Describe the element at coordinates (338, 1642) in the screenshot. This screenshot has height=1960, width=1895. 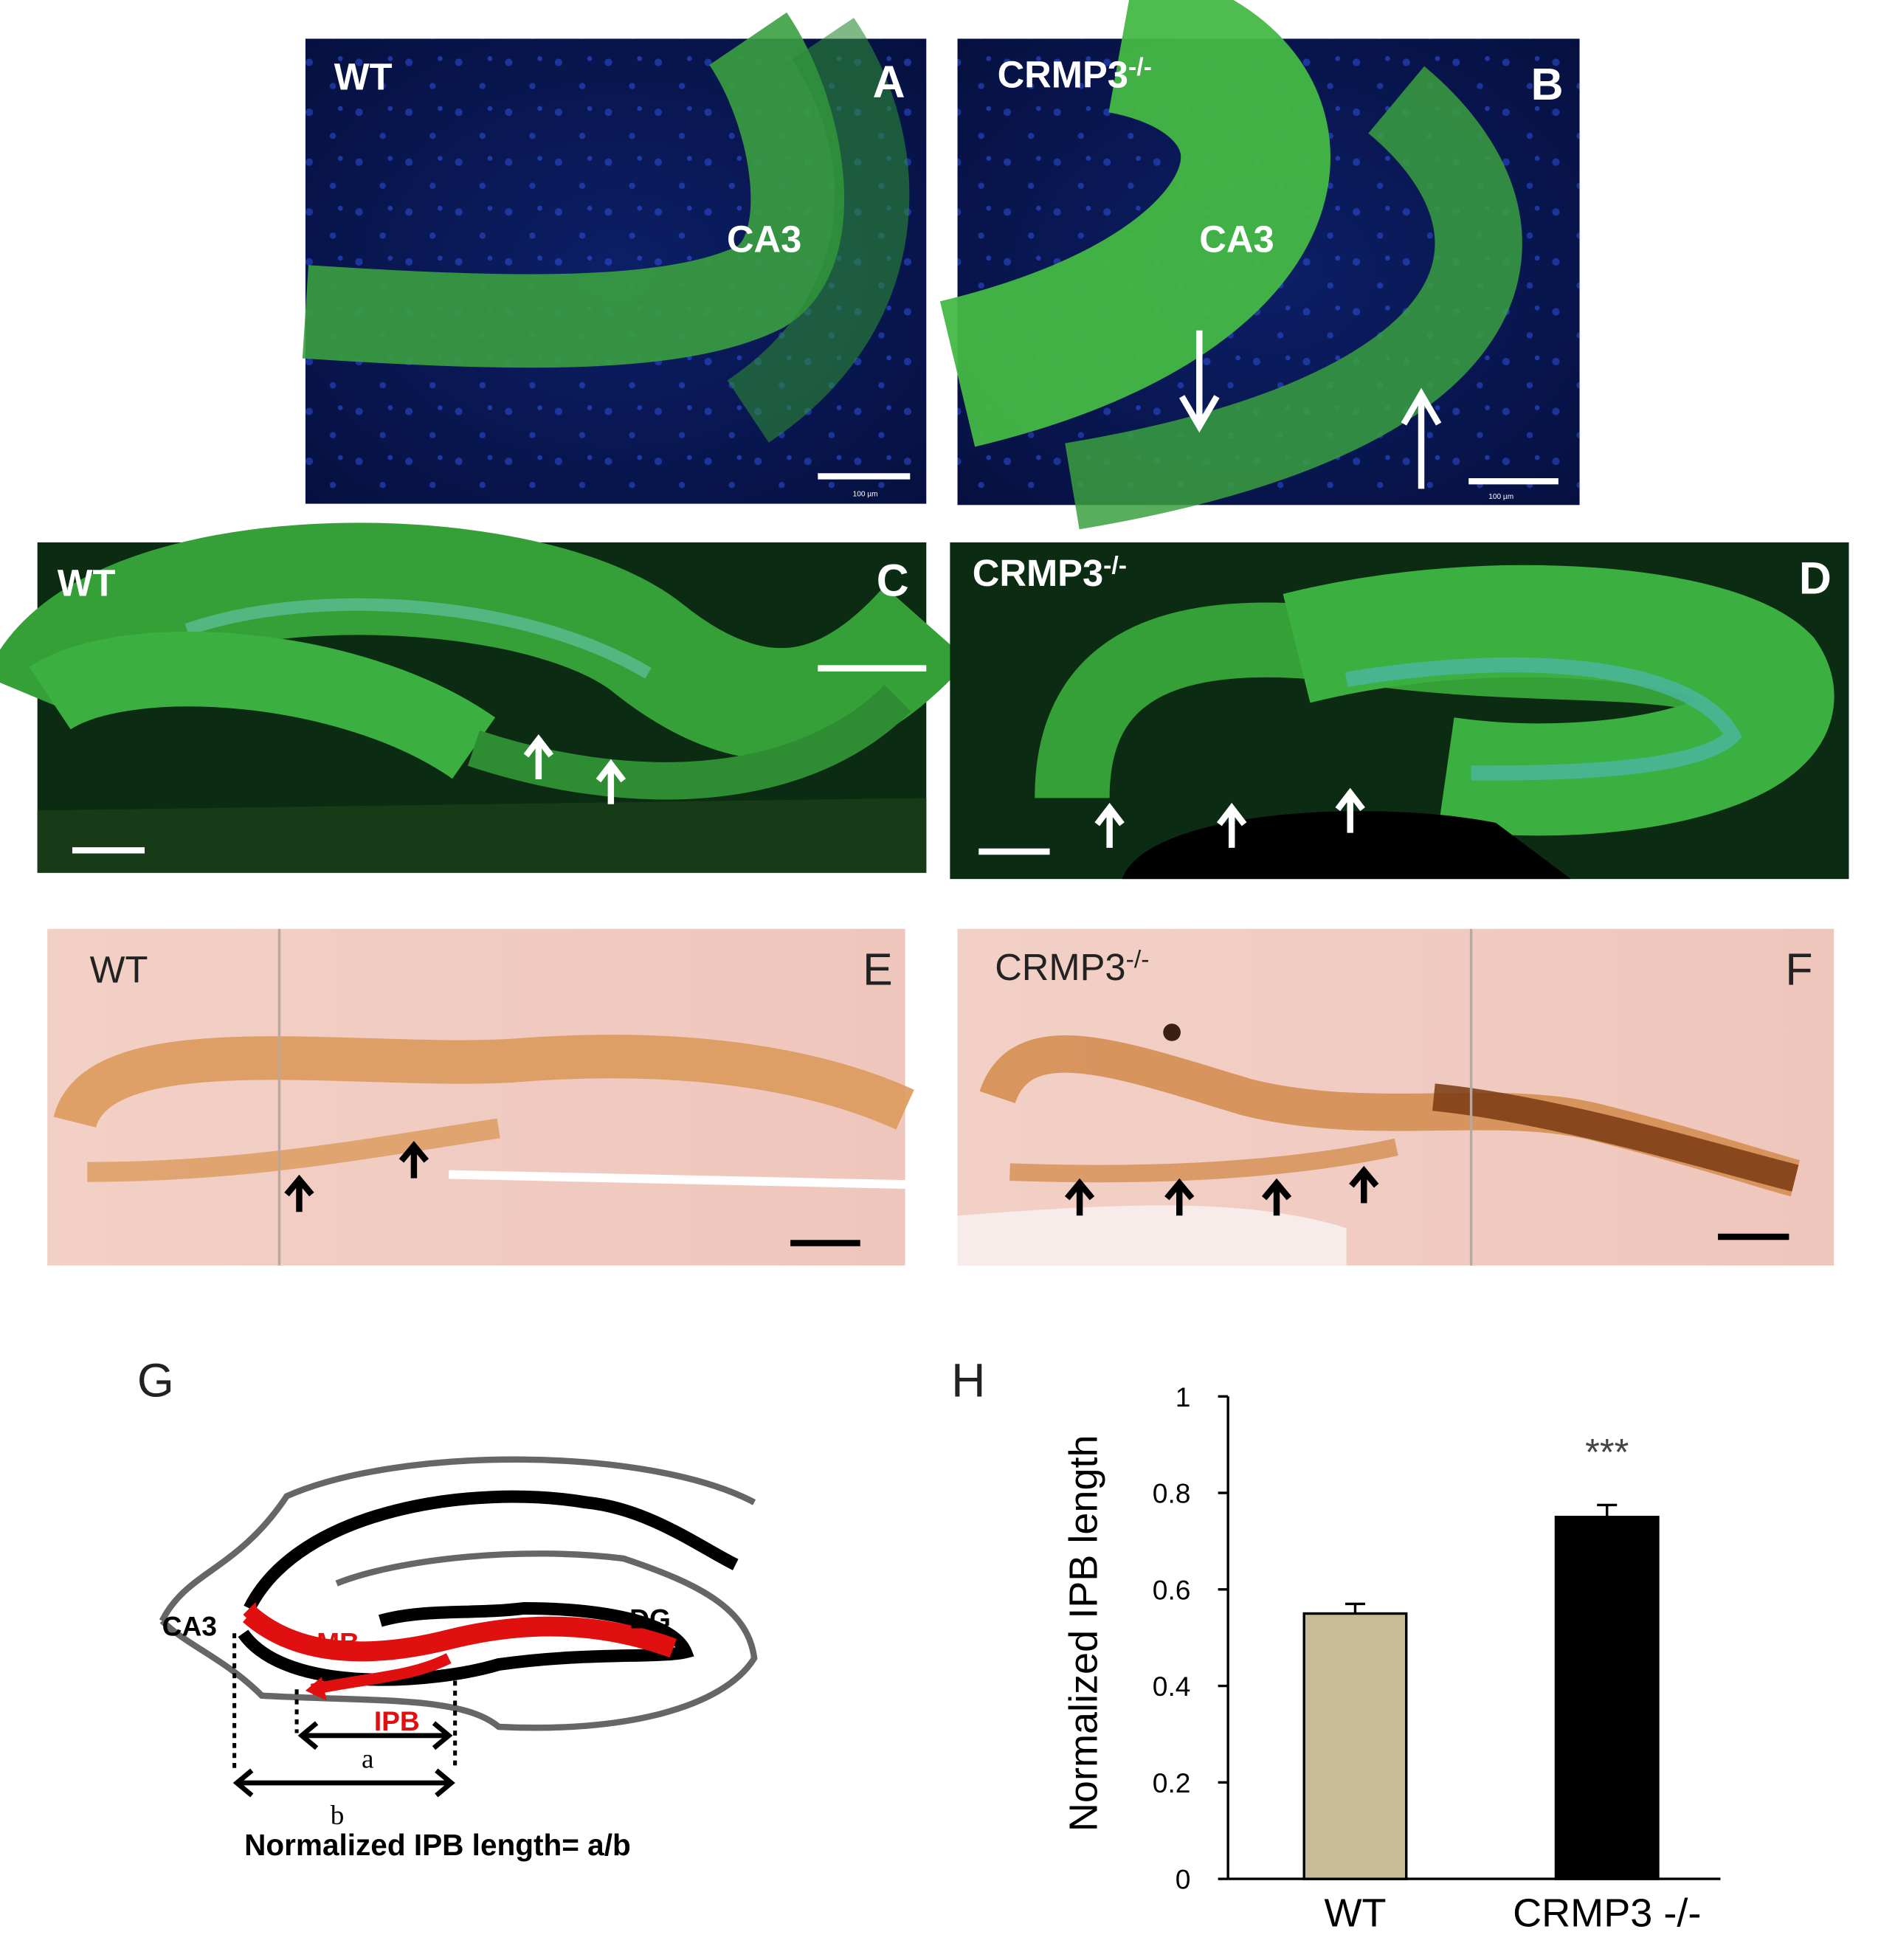
I see `diagram-label: MB` at that location.